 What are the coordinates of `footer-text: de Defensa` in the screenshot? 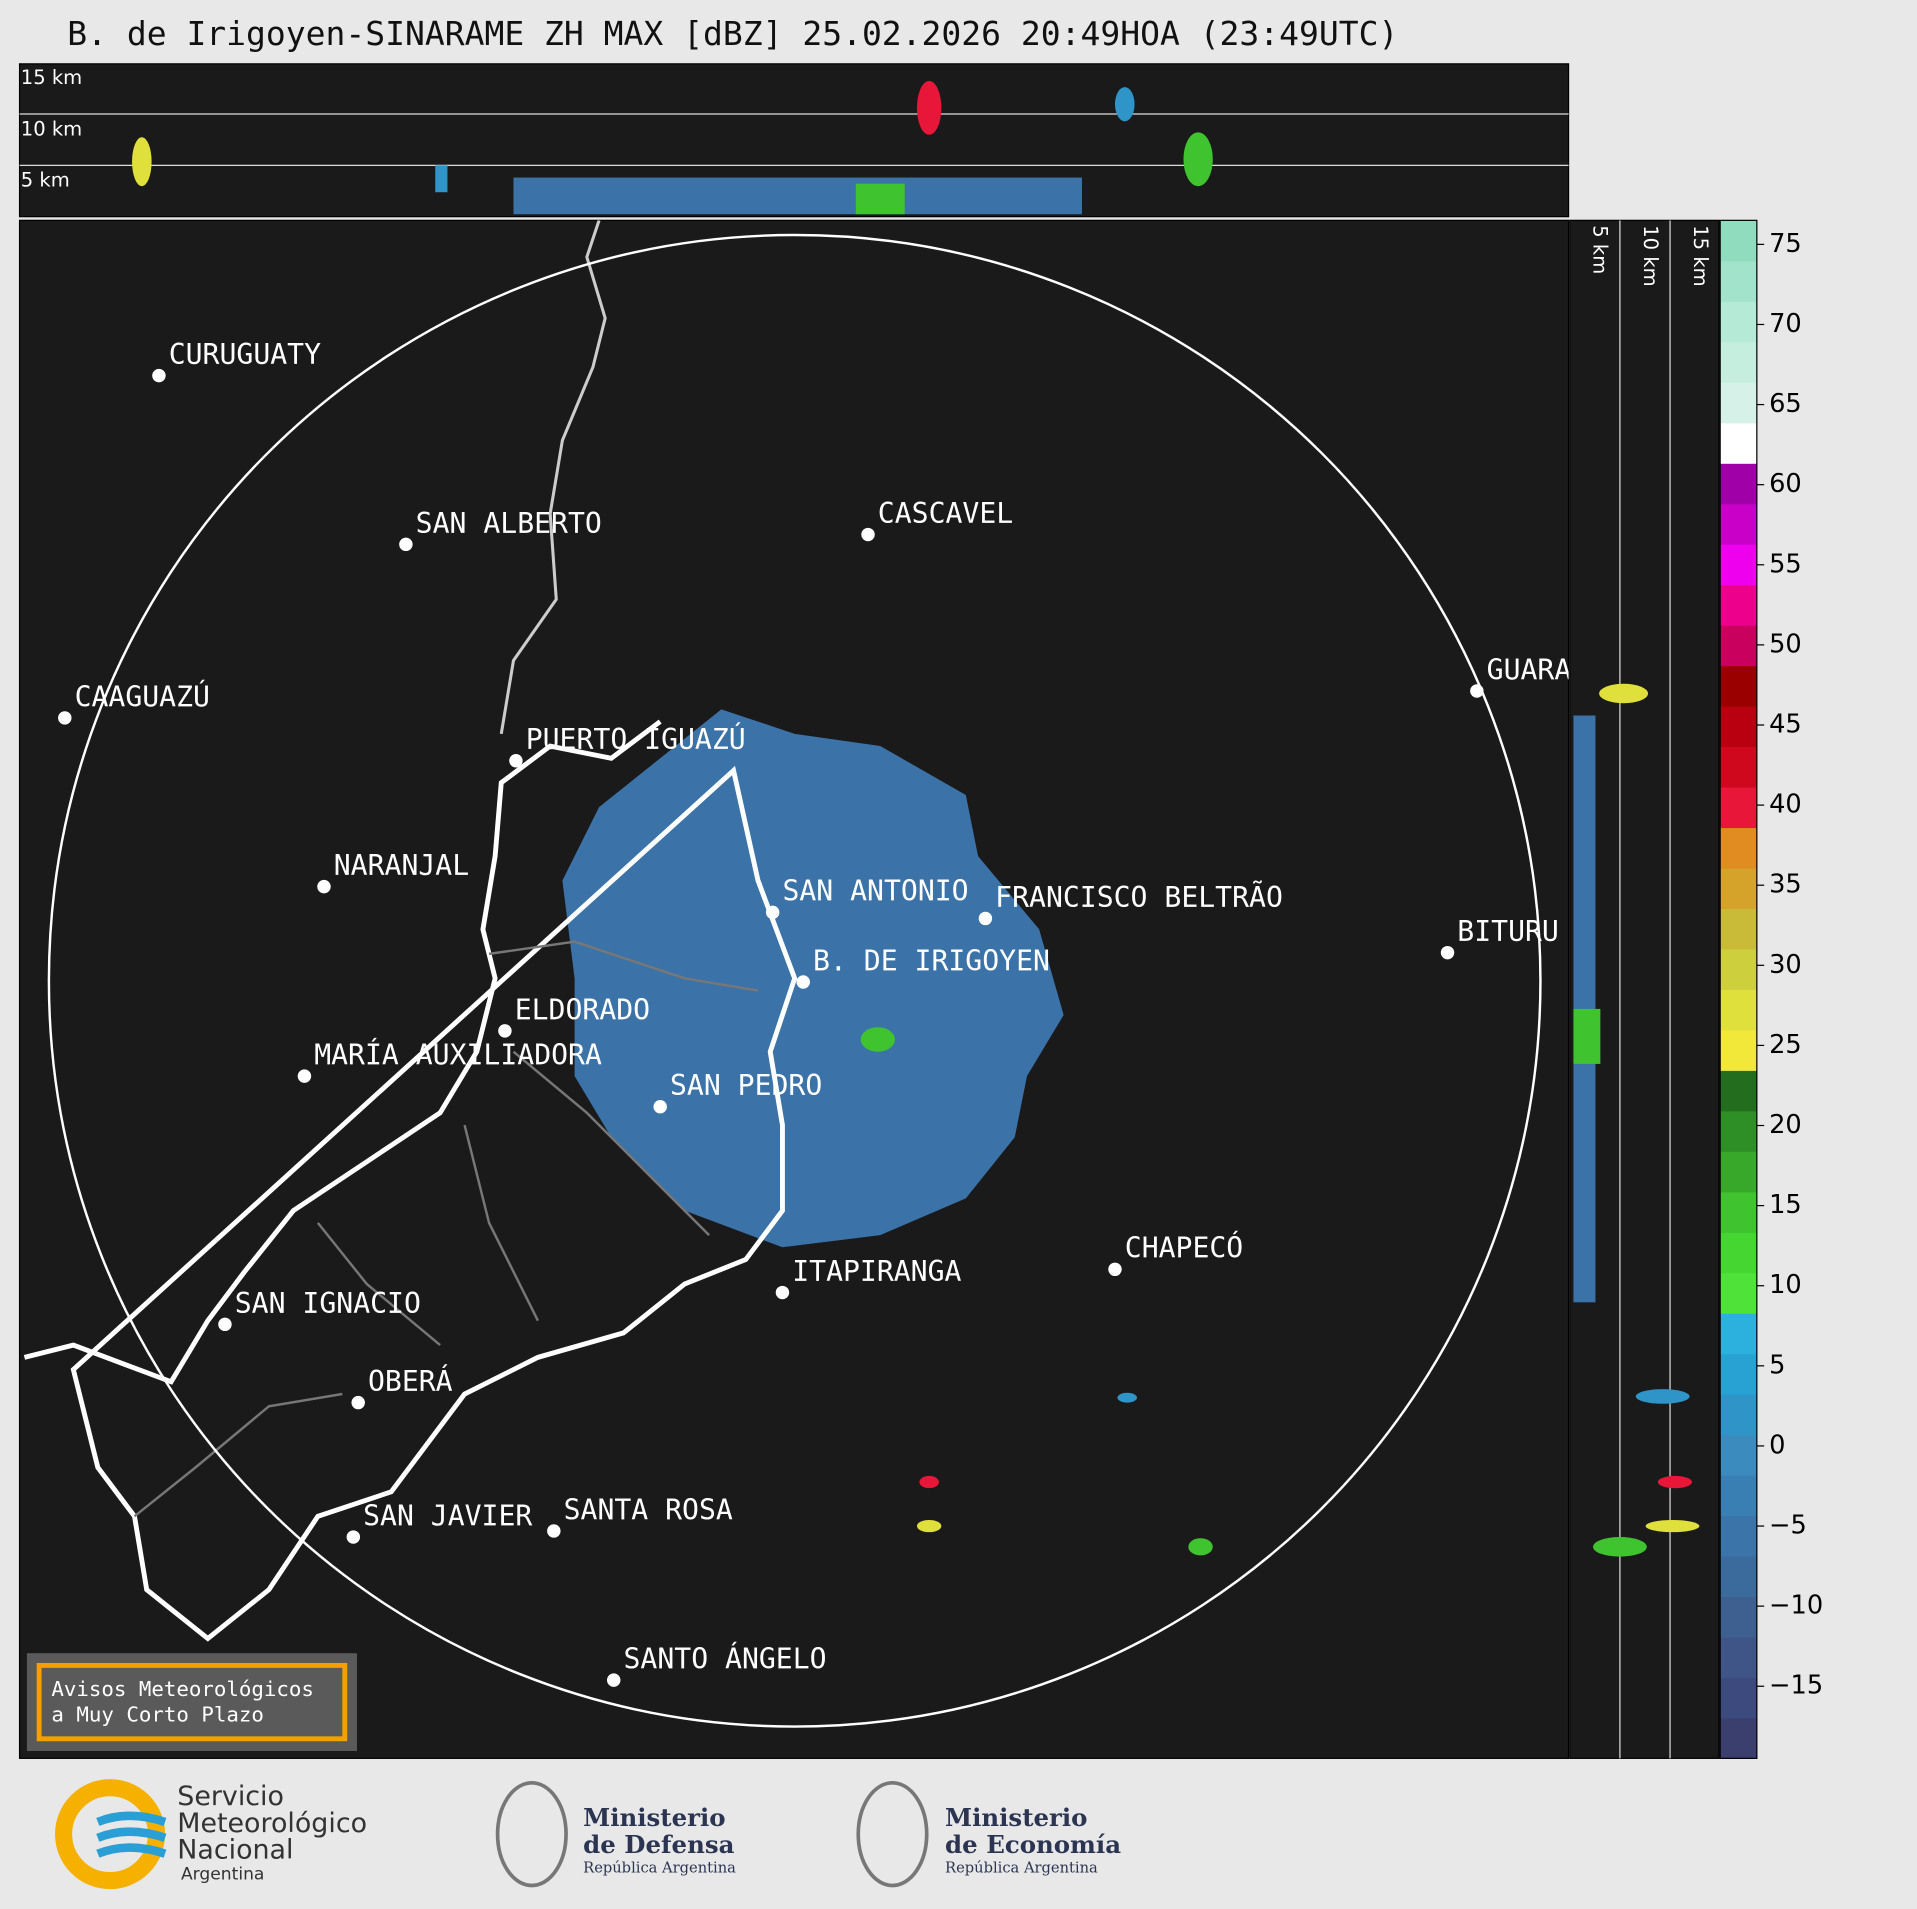 It's located at (658, 1844).